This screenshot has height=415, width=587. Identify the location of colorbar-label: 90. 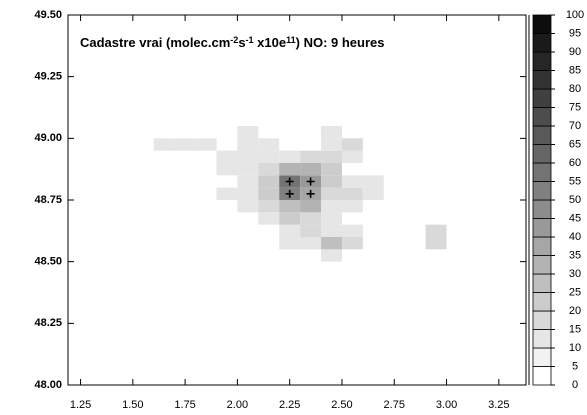
(575, 52).